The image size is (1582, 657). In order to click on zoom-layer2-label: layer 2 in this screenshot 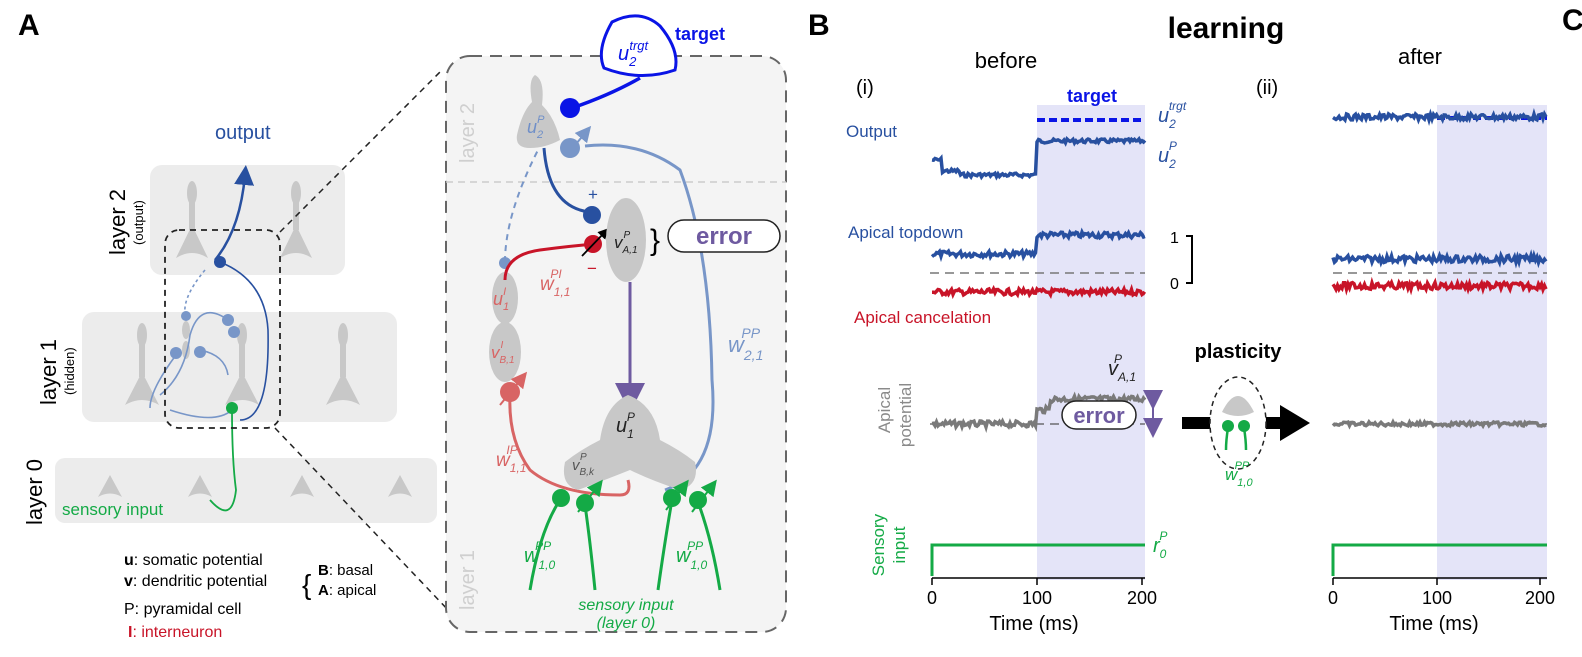, I will do `click(468, 133)`.